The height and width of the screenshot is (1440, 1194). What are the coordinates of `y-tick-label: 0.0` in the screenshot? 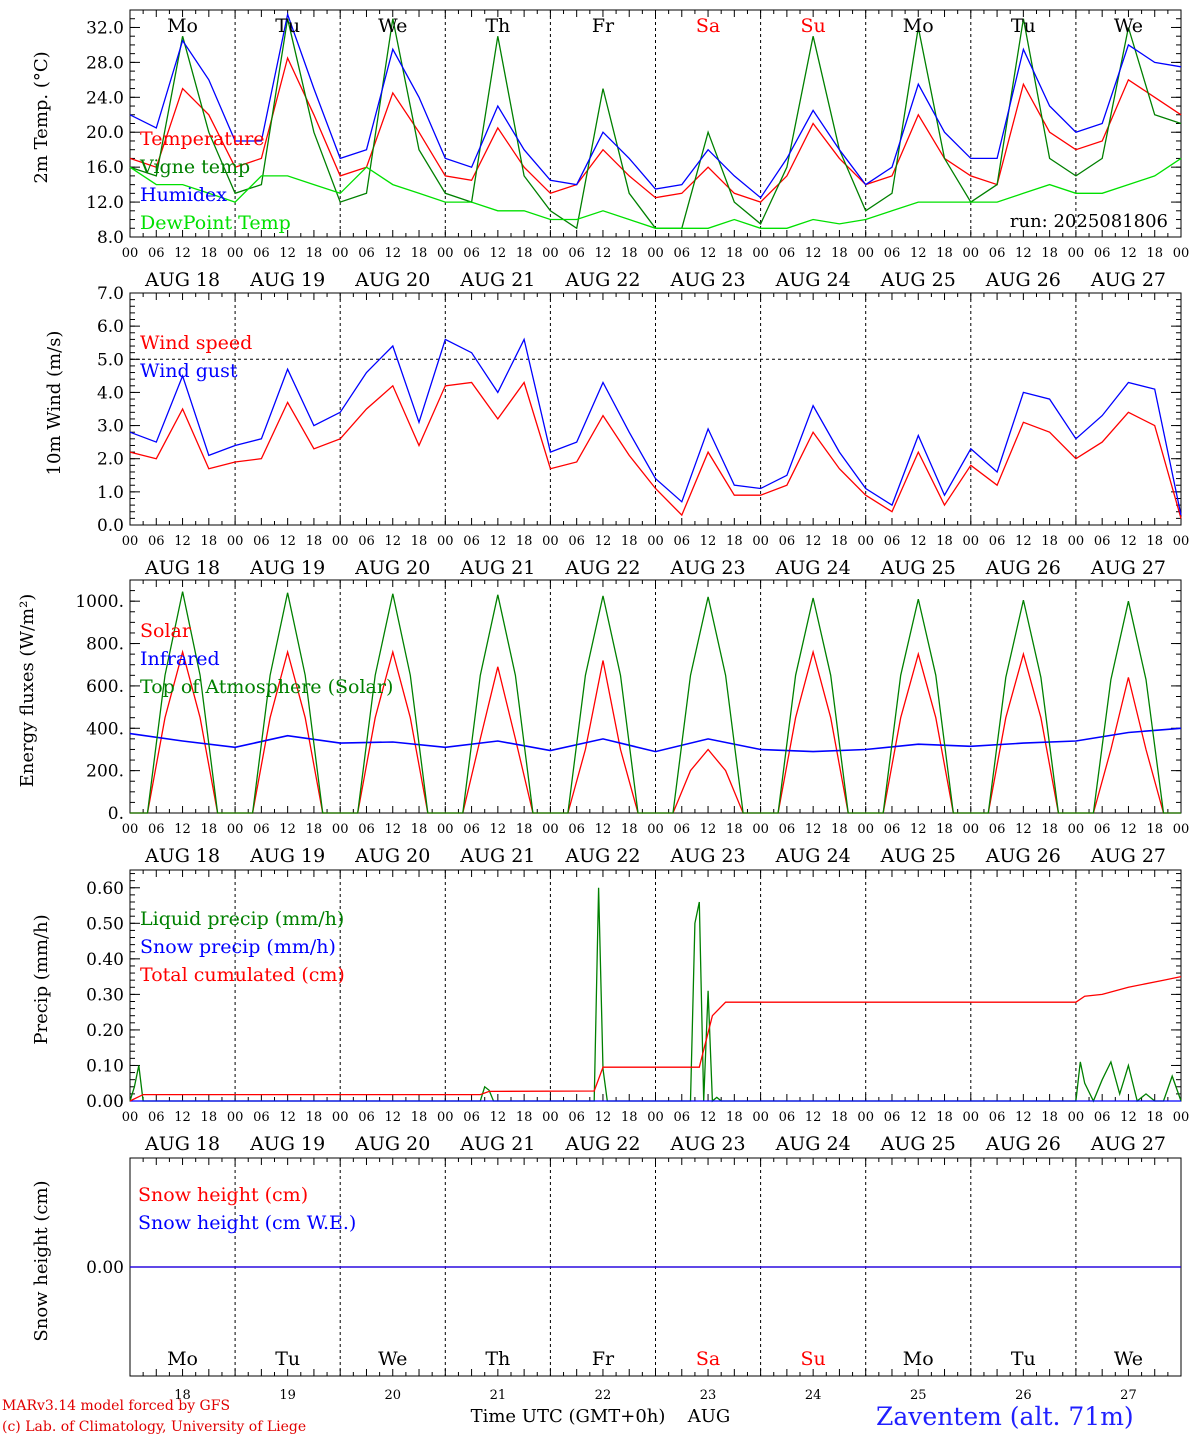 It's located at (110, 526).